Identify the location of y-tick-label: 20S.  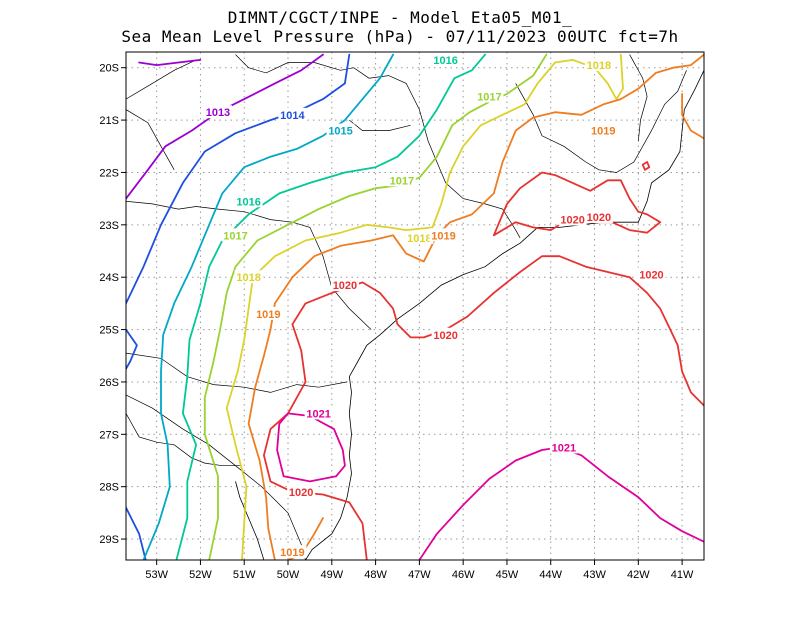
(109, 69).